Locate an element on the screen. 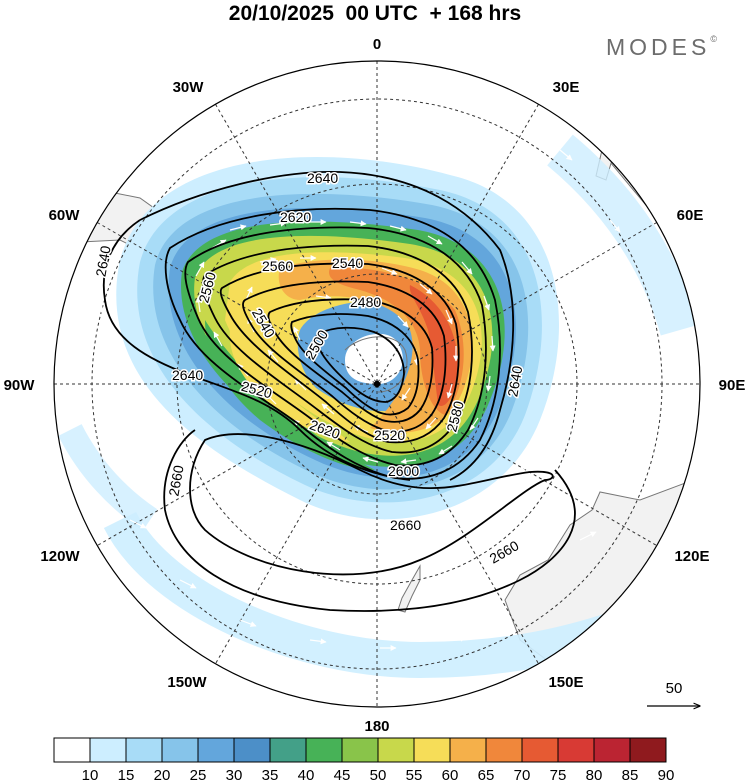 The image size is (750, 782). colorbar-tick-label: 70 is located at coordinates (522, 774).